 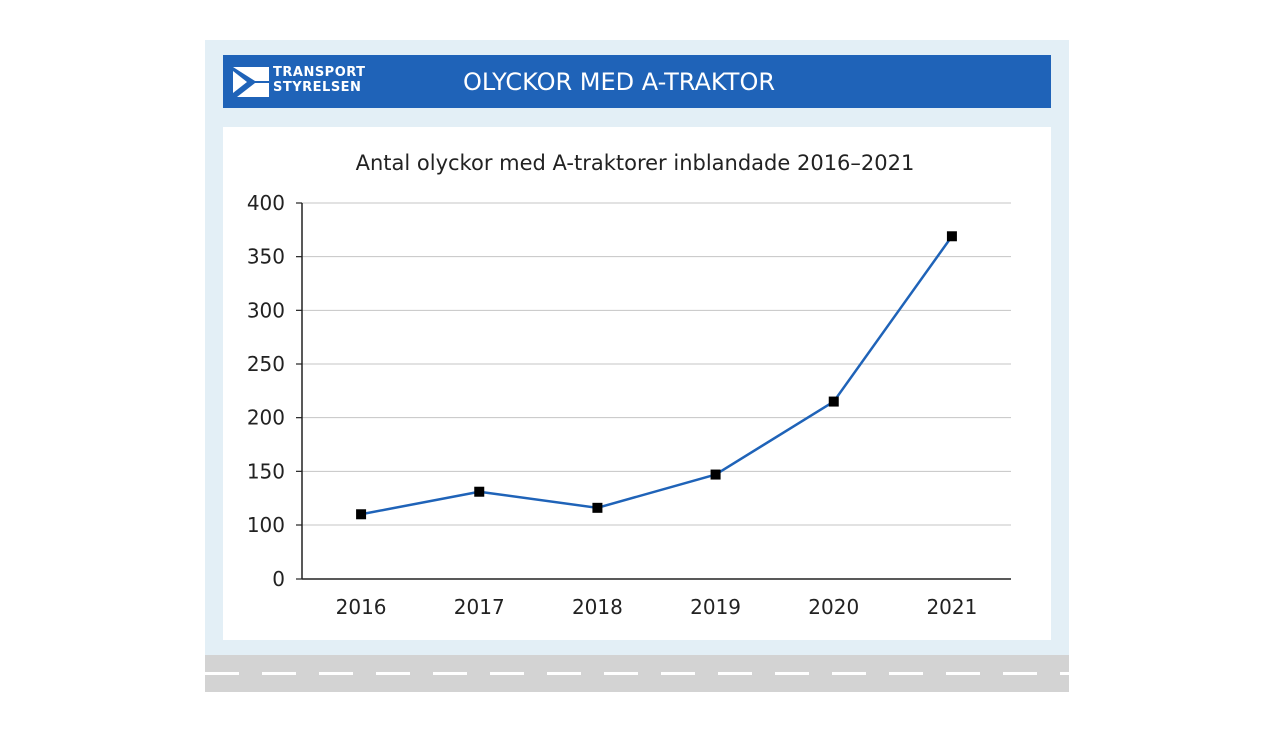 I want to click on x-tick-label: 2017, so click(x=479, y=607).